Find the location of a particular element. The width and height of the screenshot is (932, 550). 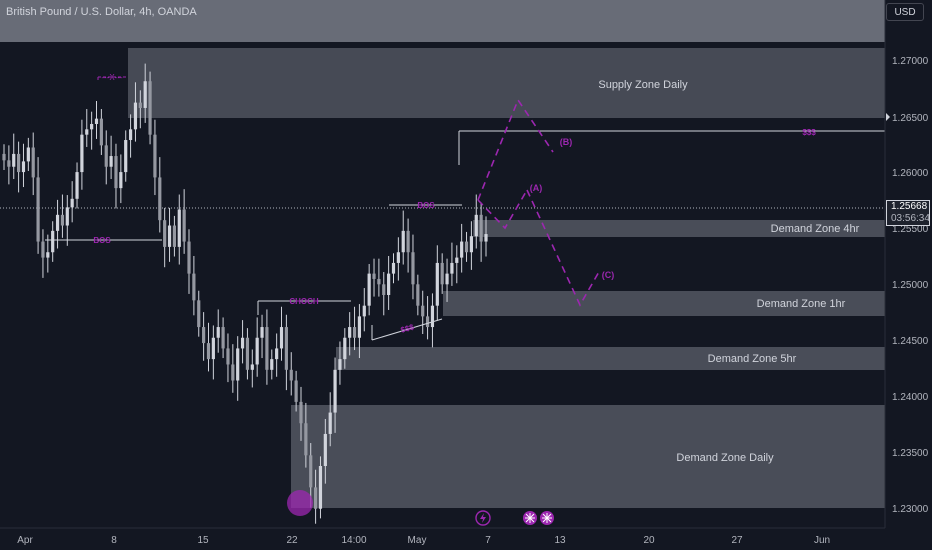

supply-zone-daily-label: Supply Zone Daily is located at coordinates (643, 85).